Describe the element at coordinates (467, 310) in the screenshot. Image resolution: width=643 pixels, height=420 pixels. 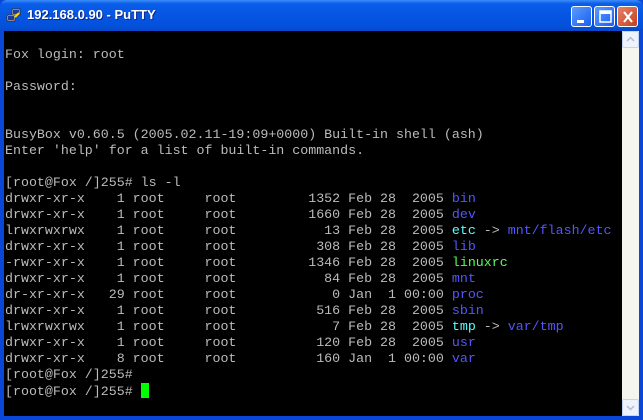
I see `file-name-dir: sbin` at that location.